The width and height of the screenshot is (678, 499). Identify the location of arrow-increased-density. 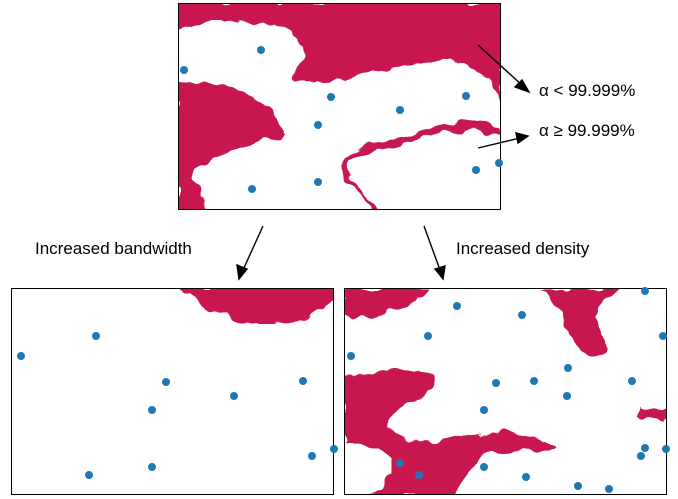
(432, 248).